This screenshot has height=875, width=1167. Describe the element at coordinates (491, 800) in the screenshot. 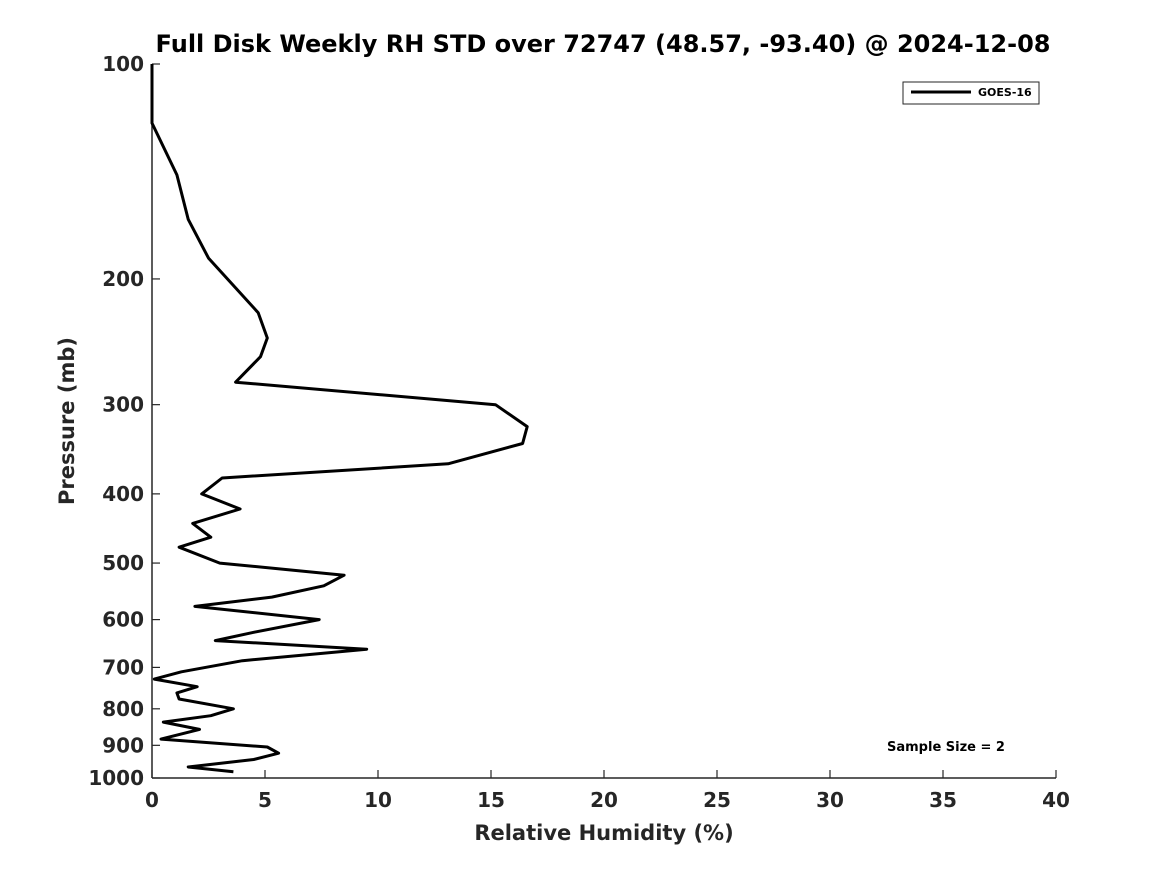

I see `x-tick-label: 15` at that location.